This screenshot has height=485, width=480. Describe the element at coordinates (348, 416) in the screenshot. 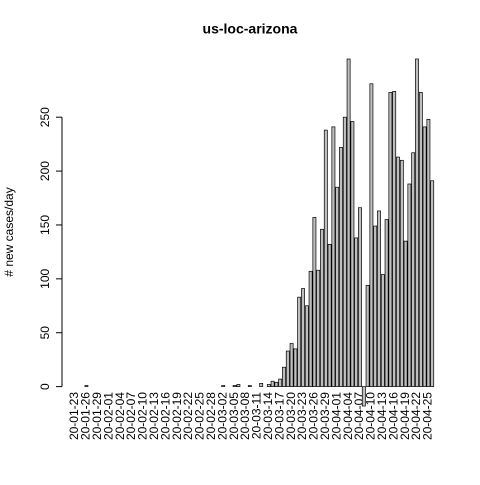

I see `x-tick-label: 20-04-04` at that location.